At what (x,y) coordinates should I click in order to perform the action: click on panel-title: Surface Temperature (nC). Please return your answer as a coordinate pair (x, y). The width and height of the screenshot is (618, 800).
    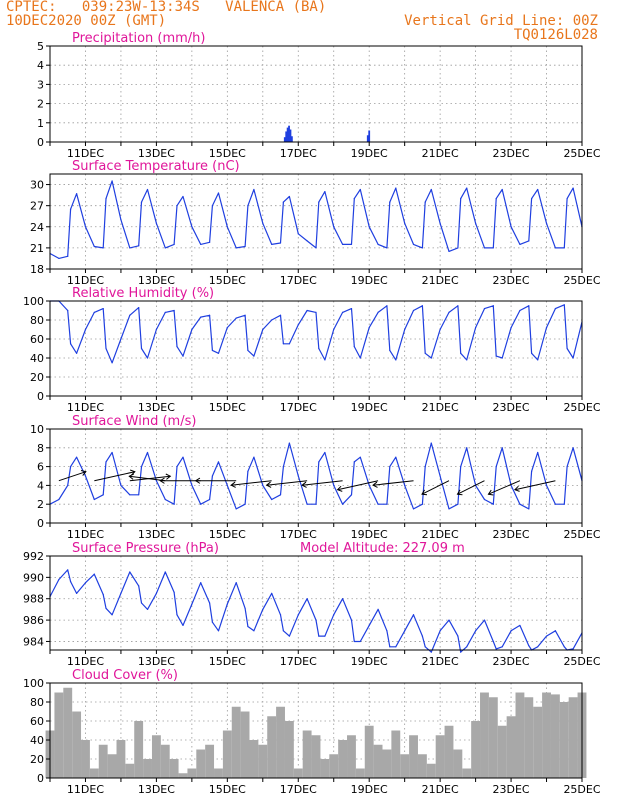
    Looking at the image, I should click on (156, 166).